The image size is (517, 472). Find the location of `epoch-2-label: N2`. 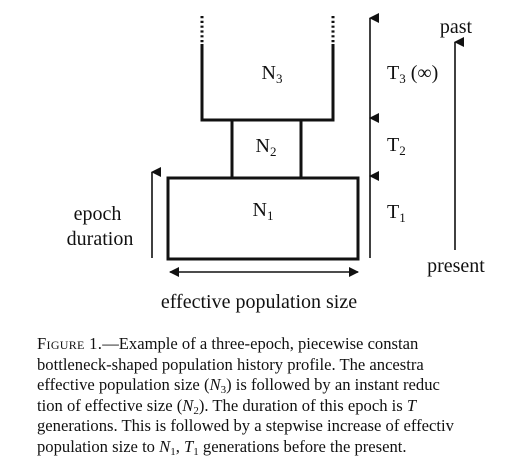

epoch-2-label: N2 is located at coordinates (266, 147).